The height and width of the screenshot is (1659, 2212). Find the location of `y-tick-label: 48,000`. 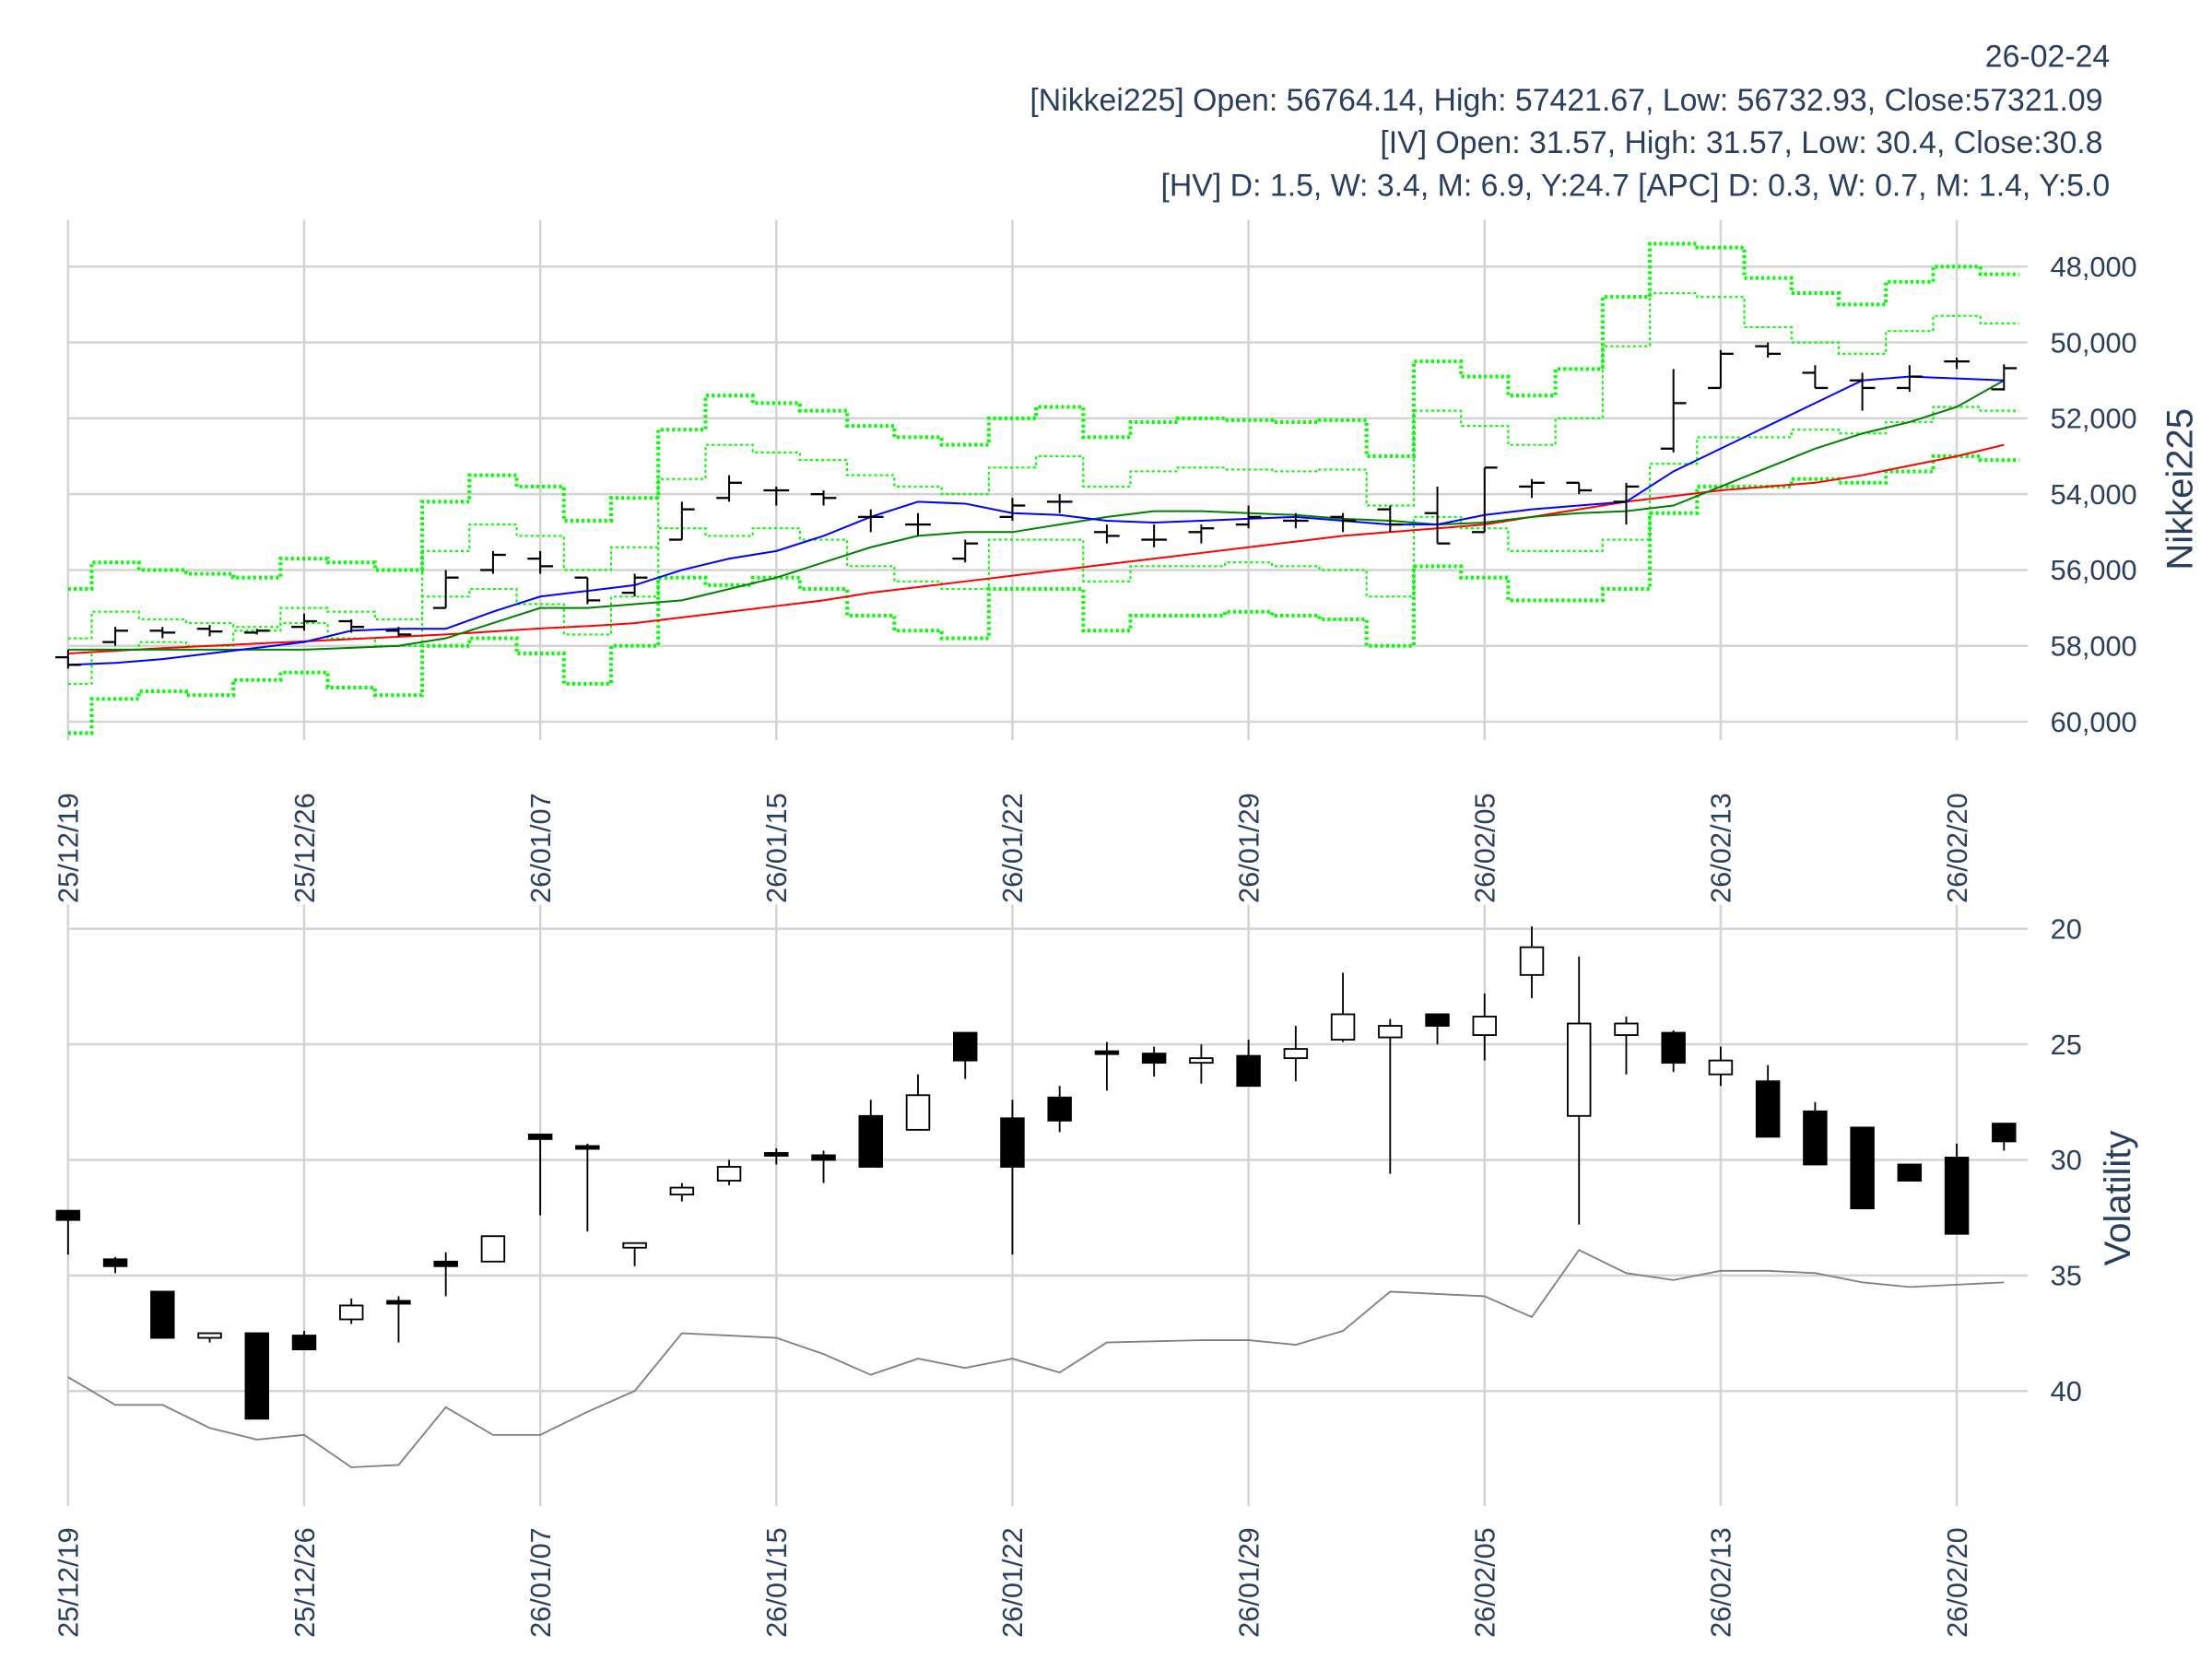

y-tick-label: 48,000 is located at coordinates (2094, 267).